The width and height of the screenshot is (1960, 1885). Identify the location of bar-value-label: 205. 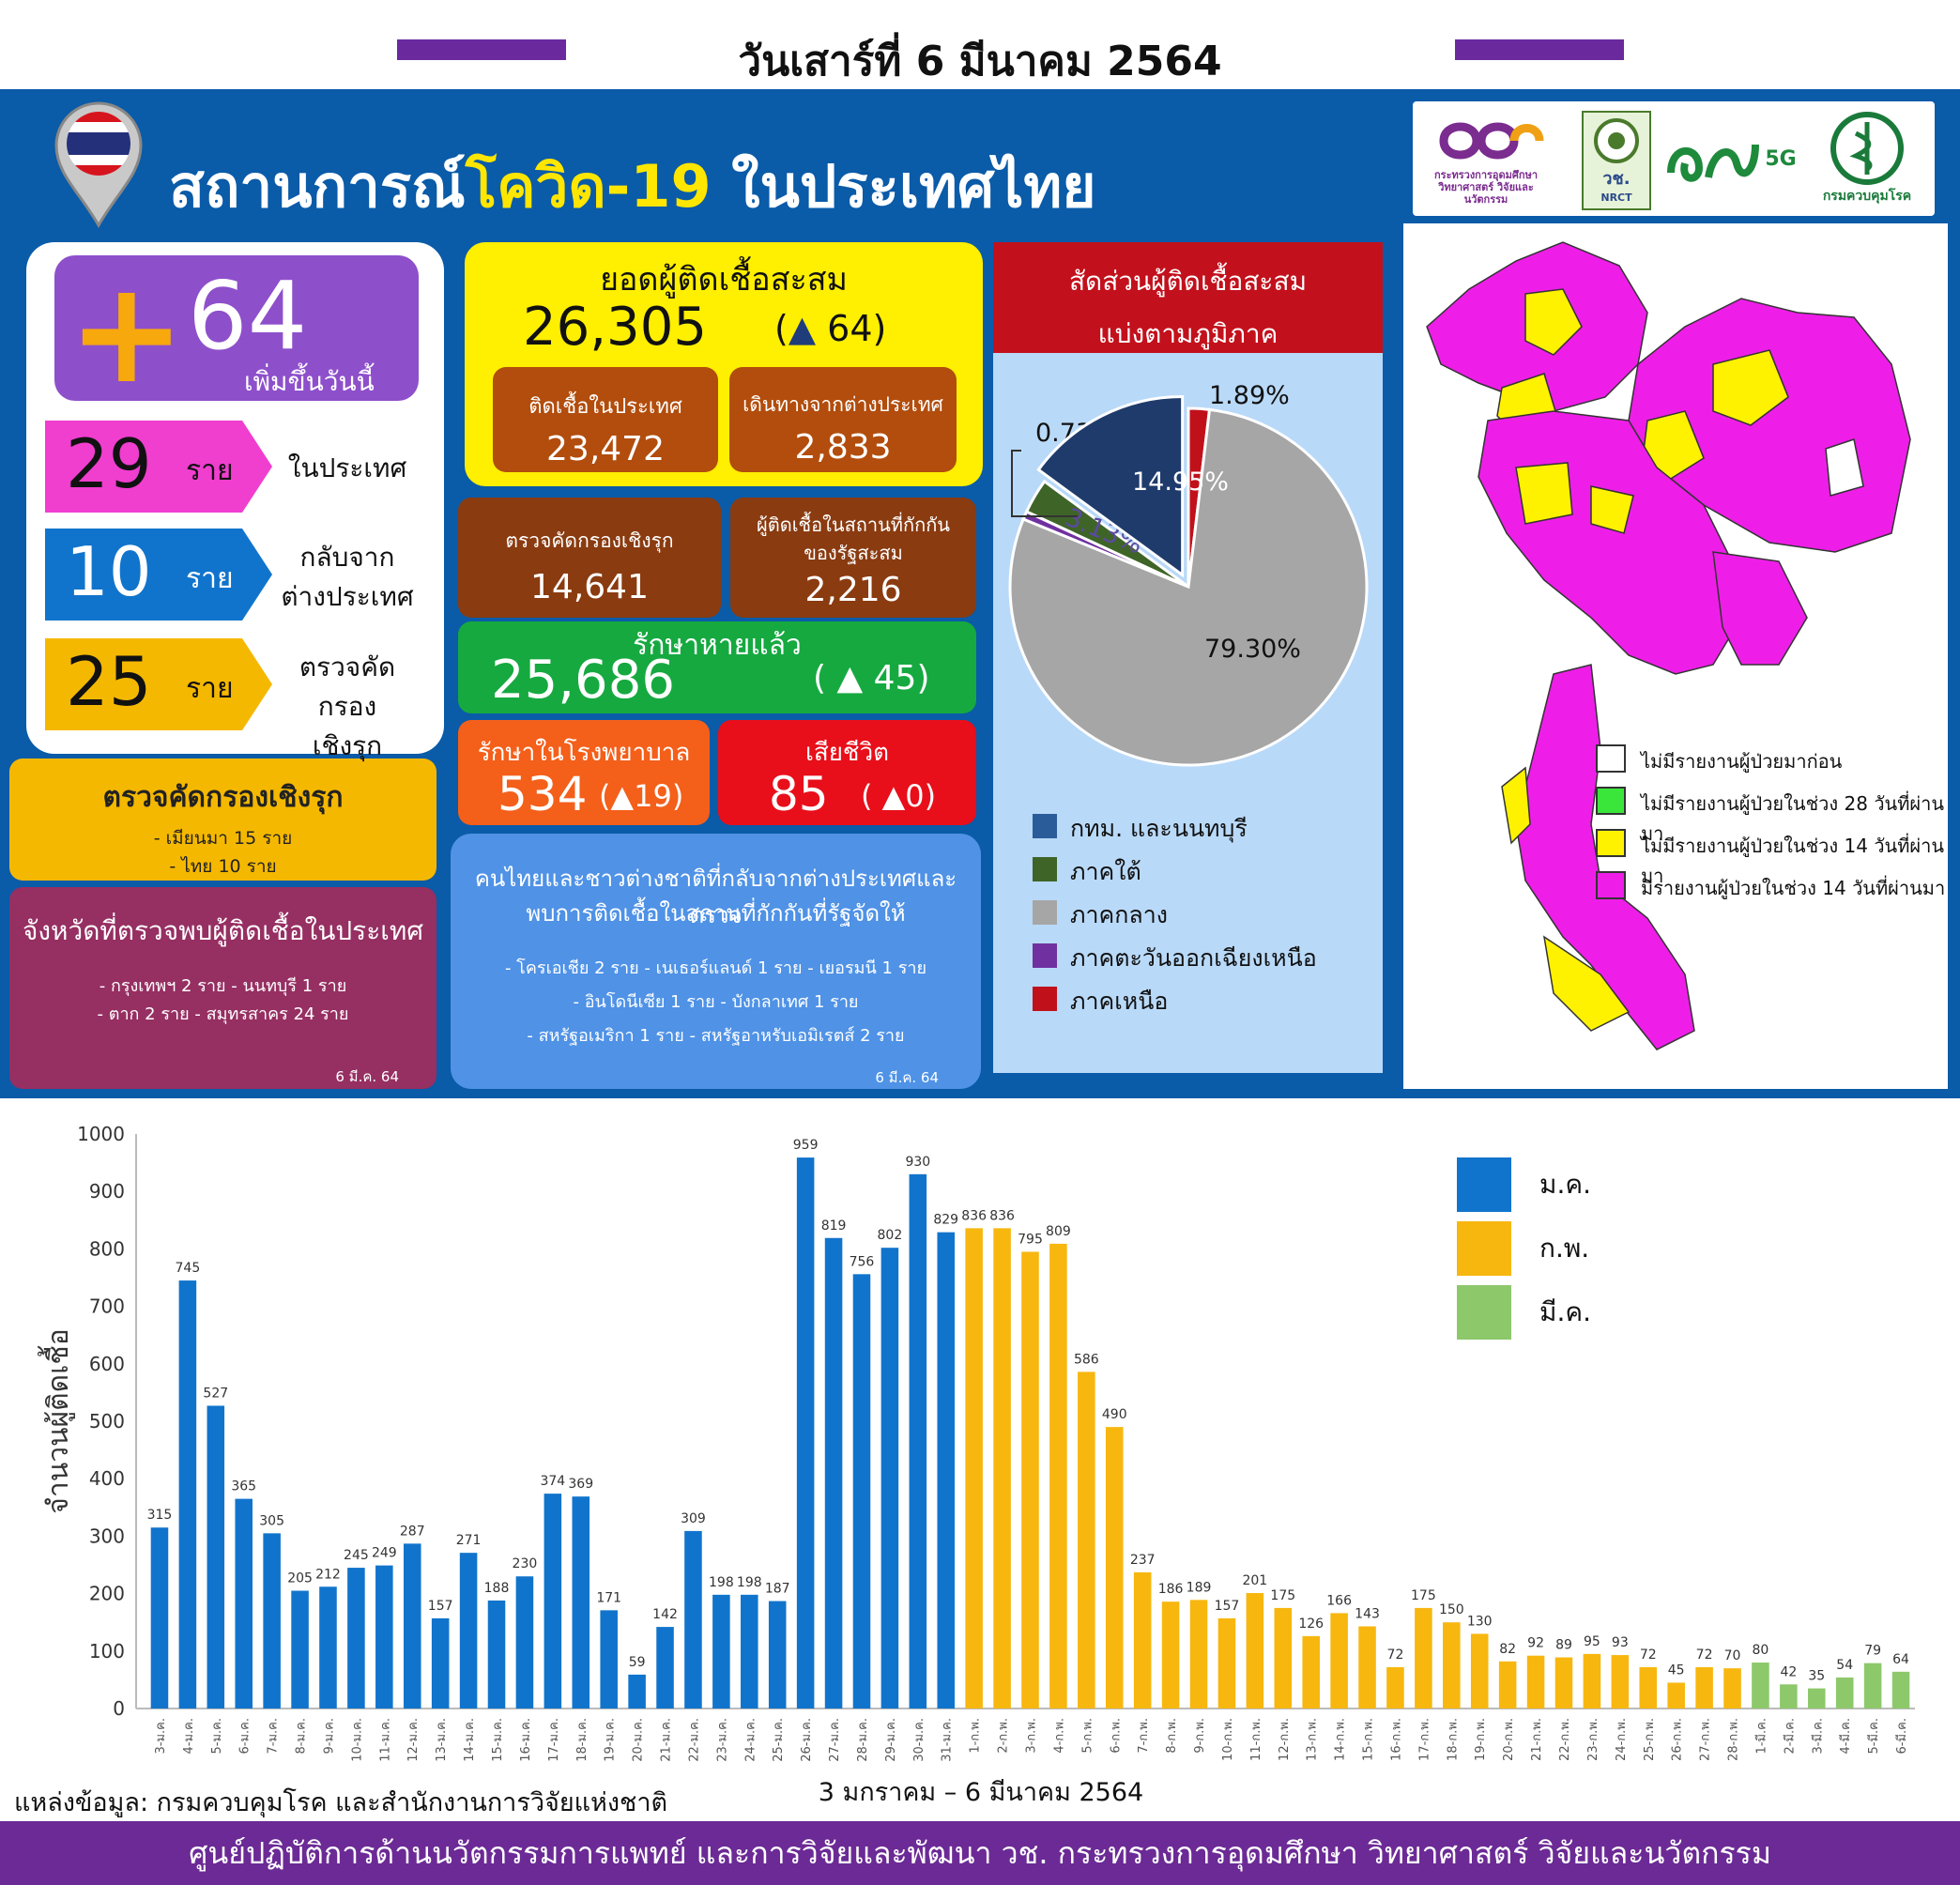
(300, 1578).